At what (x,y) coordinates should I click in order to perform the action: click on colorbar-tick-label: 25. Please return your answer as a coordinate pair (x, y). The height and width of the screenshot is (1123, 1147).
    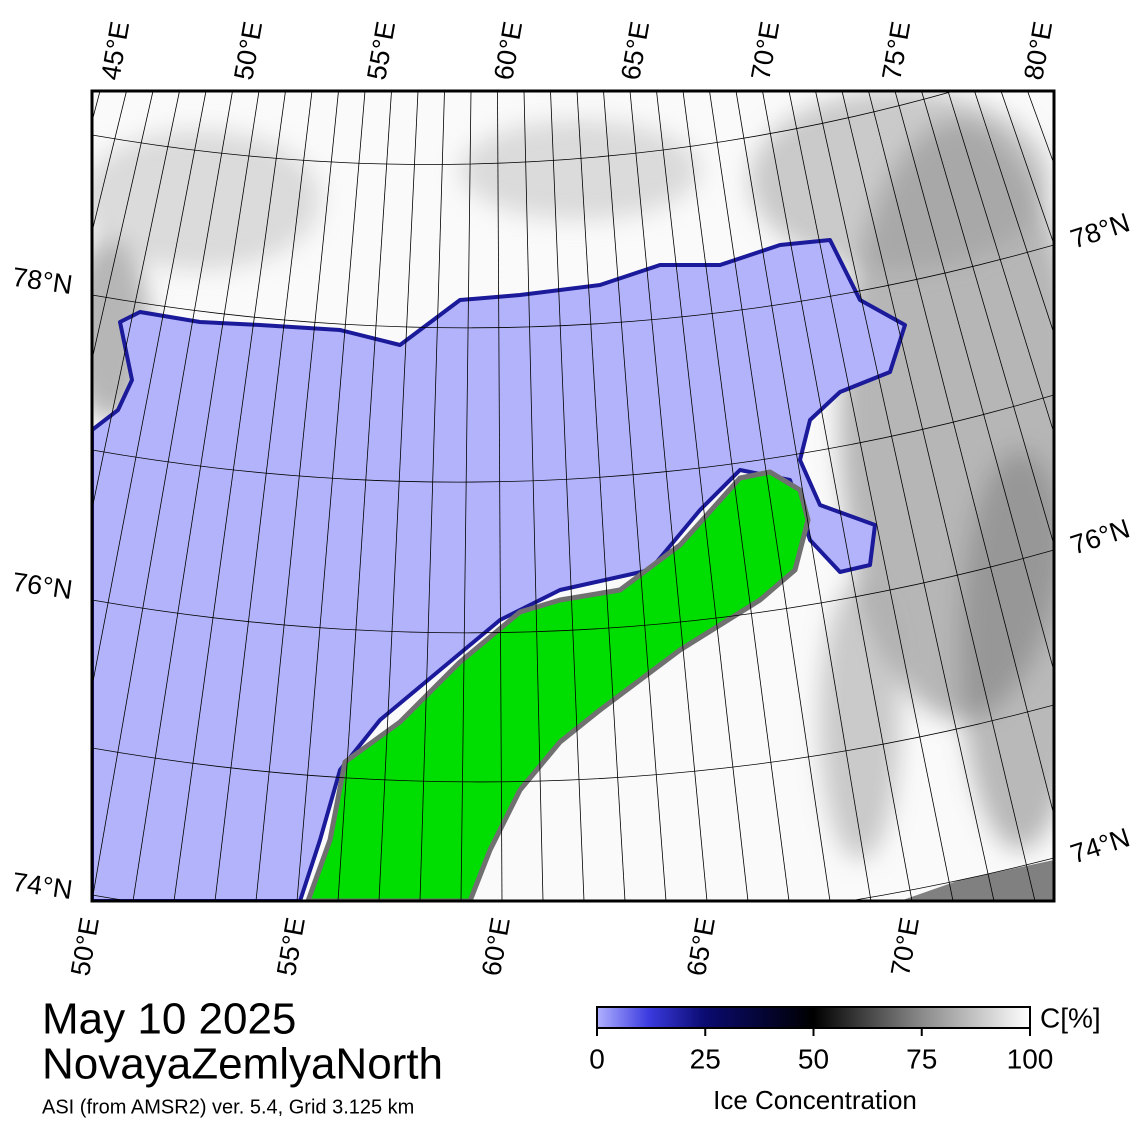
    Looking at the image, I should click on (705, 1058).